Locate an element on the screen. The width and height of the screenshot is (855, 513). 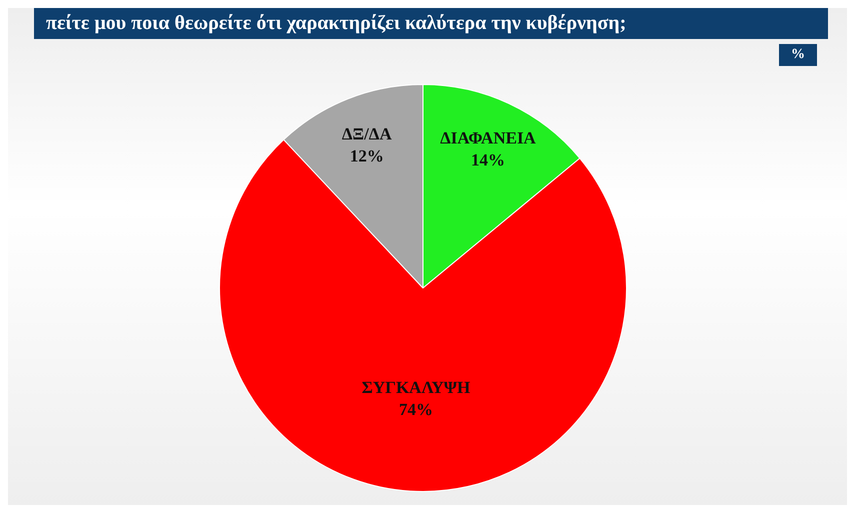
slice-label: ΔΙΑΦΑΝΕΙΑ is located at coordinates (488, 138).